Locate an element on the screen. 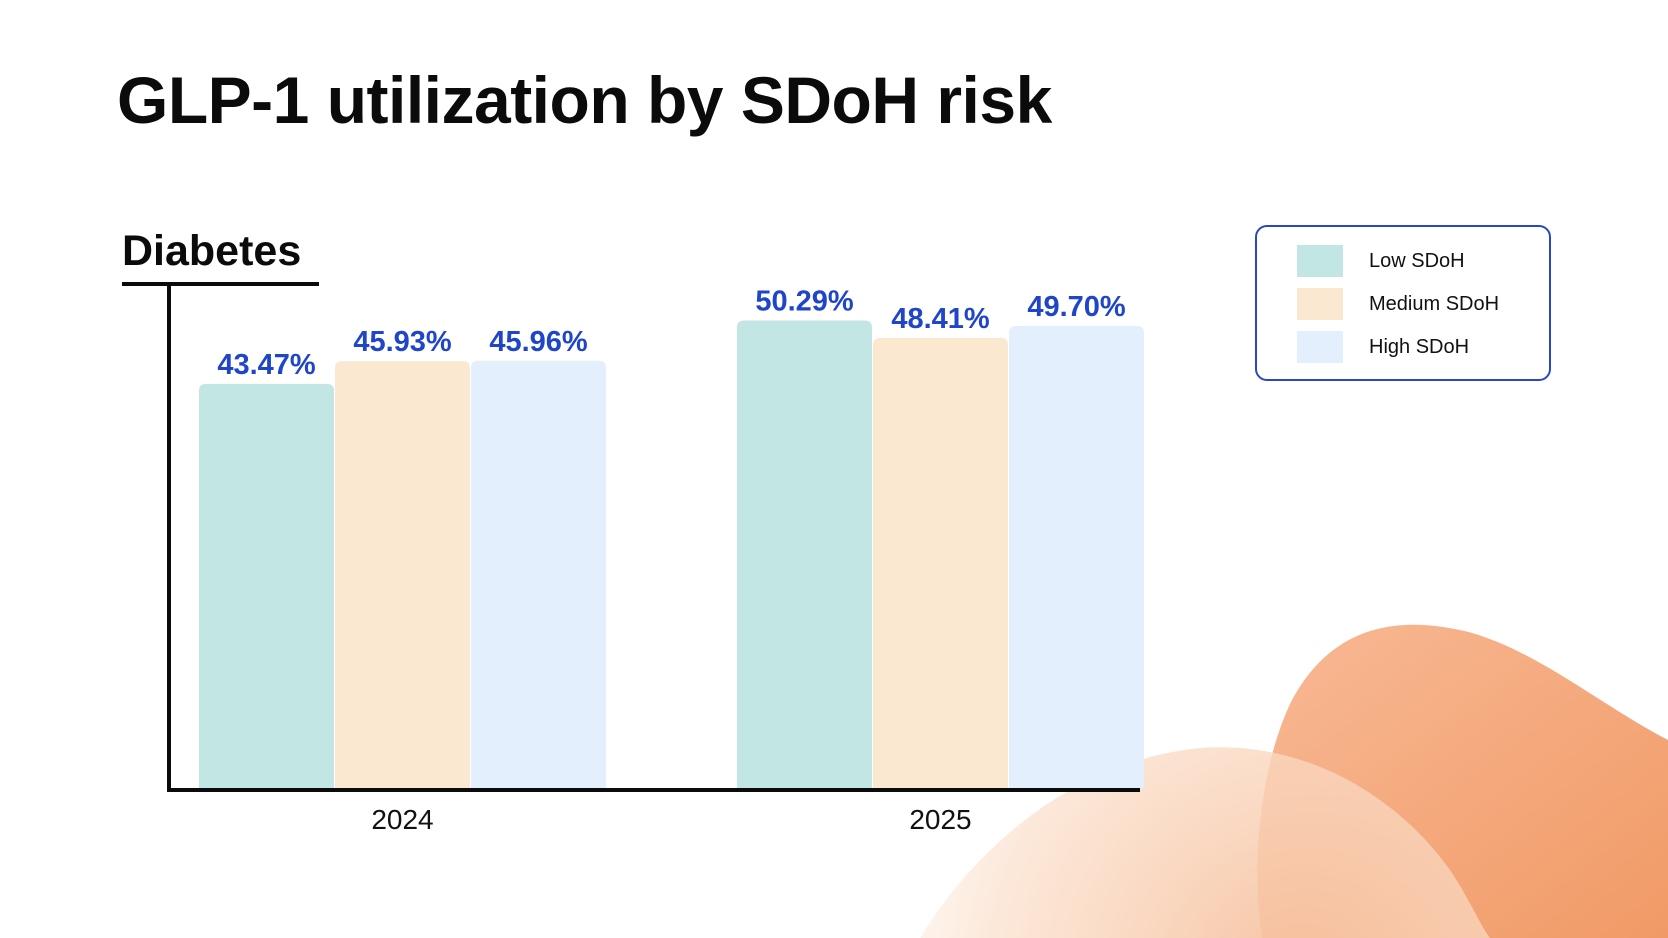  bar-low-sdoh-2025 is located at coordinates (804, 554).